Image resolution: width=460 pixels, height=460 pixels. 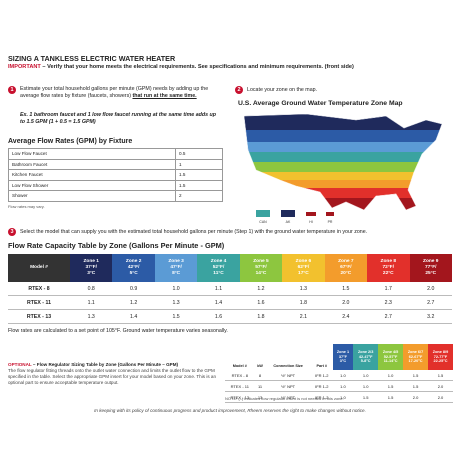 I want to click on map-labels: CAN AK HI PR, so click(x=296, y=222).